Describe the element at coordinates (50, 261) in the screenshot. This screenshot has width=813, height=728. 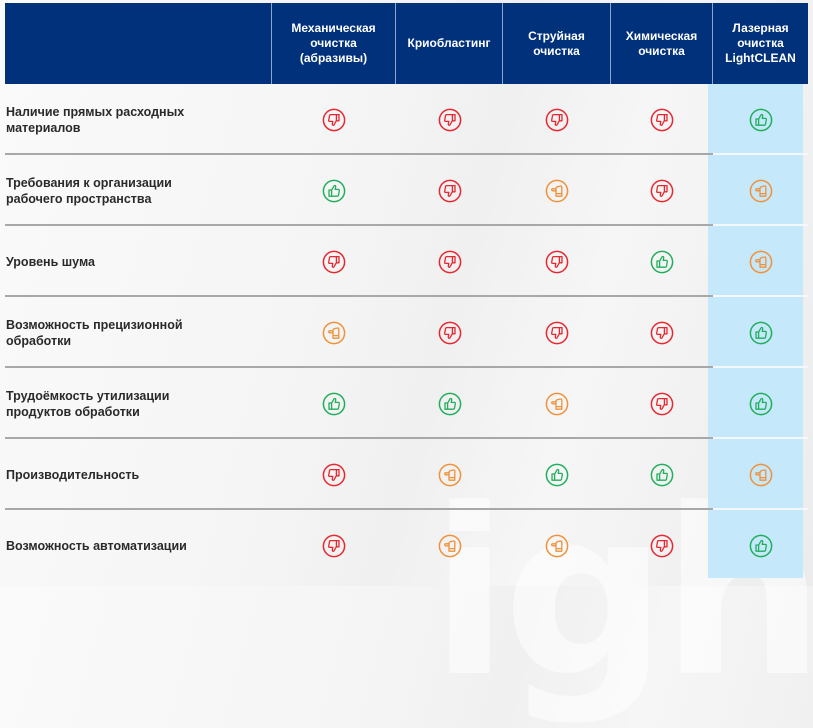
I see `row-label: Уровень шума` at that location.